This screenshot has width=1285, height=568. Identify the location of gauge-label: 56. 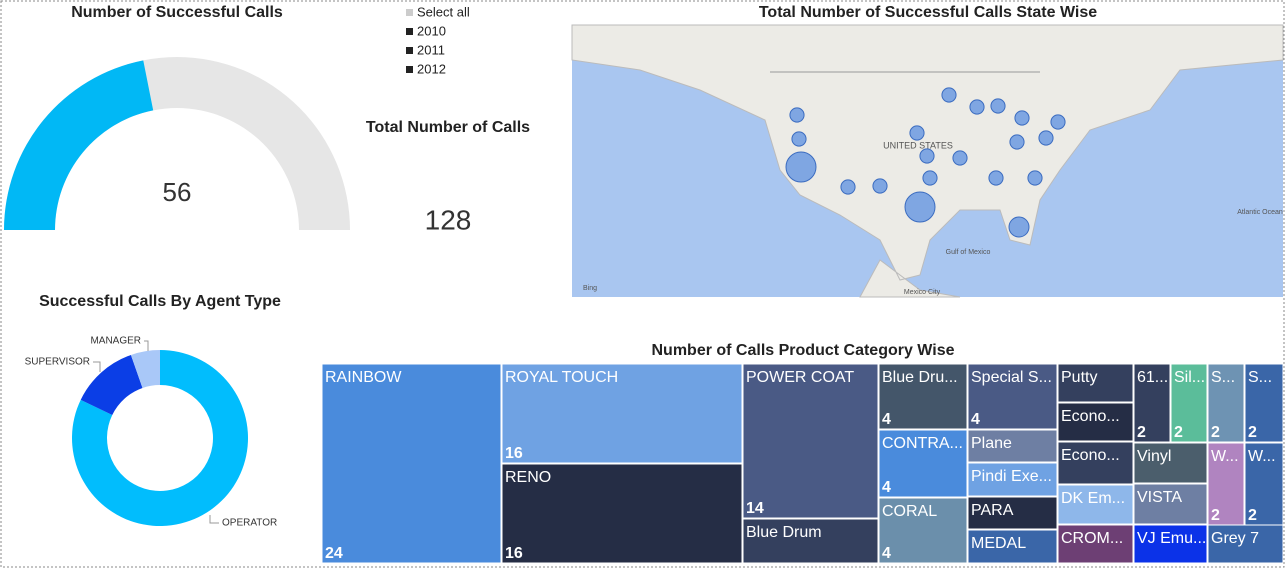
(177, 192).